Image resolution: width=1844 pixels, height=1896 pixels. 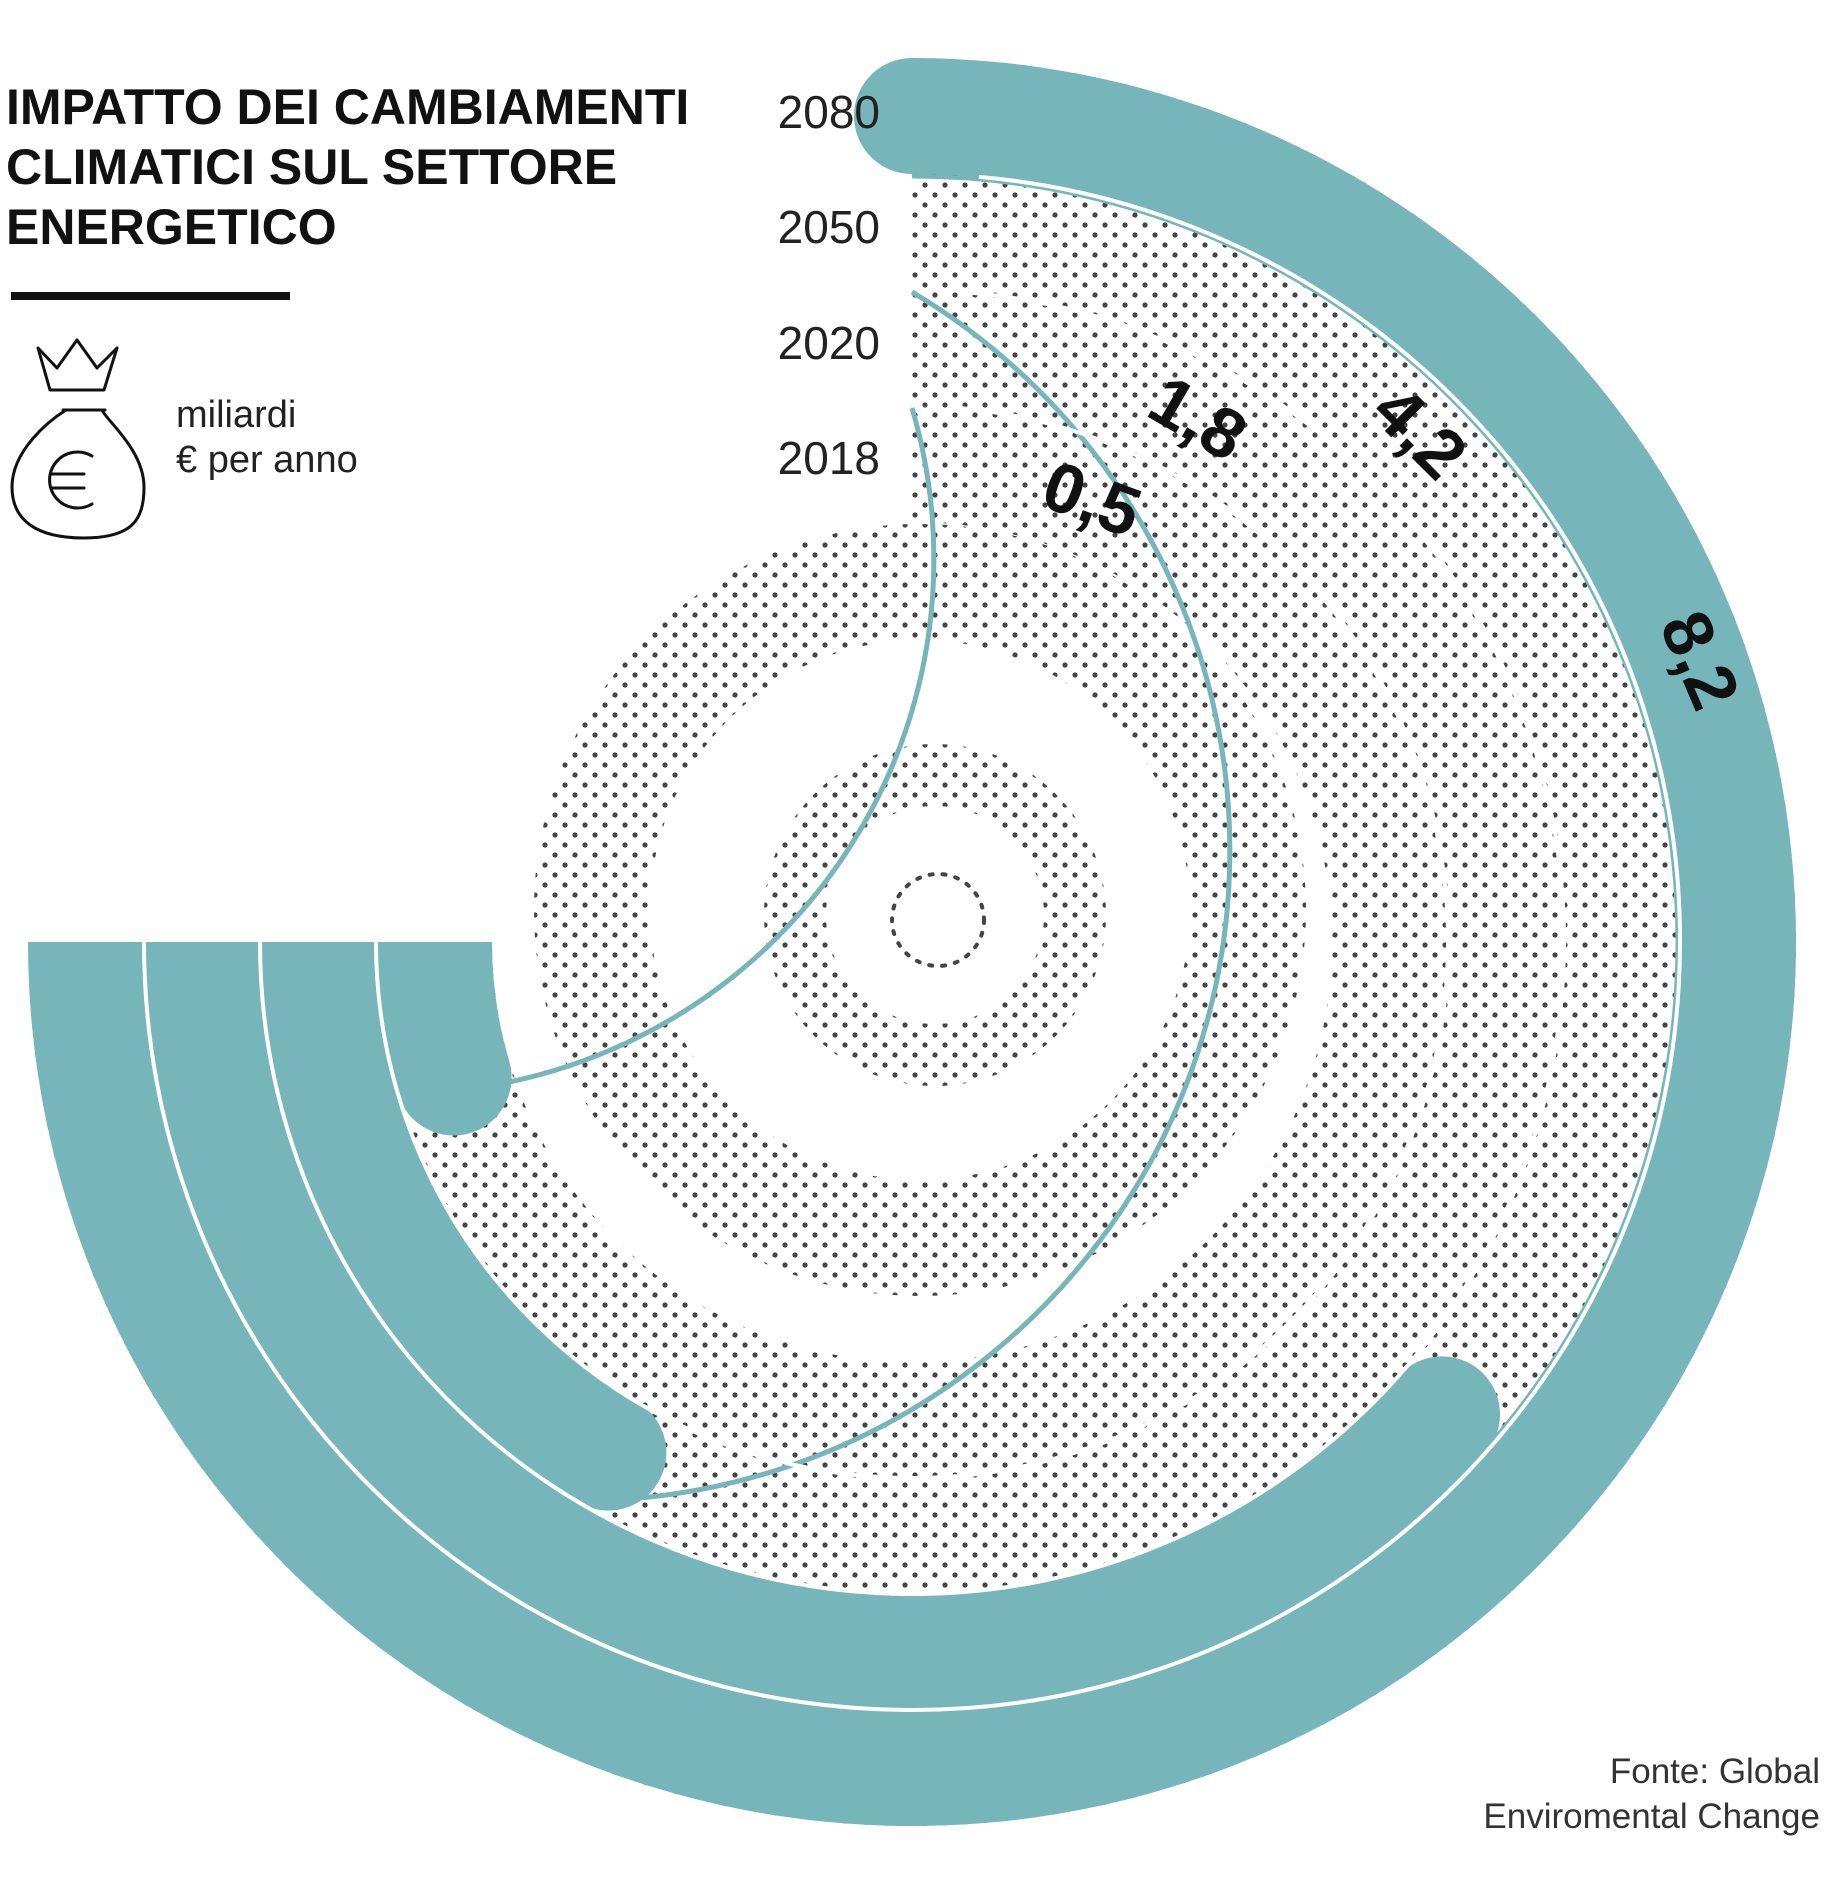 What do you see at coordinates (171, 227) in the screenshot?
I see `title-line-3: ENERGETICO` at bounding box center [171, 227].